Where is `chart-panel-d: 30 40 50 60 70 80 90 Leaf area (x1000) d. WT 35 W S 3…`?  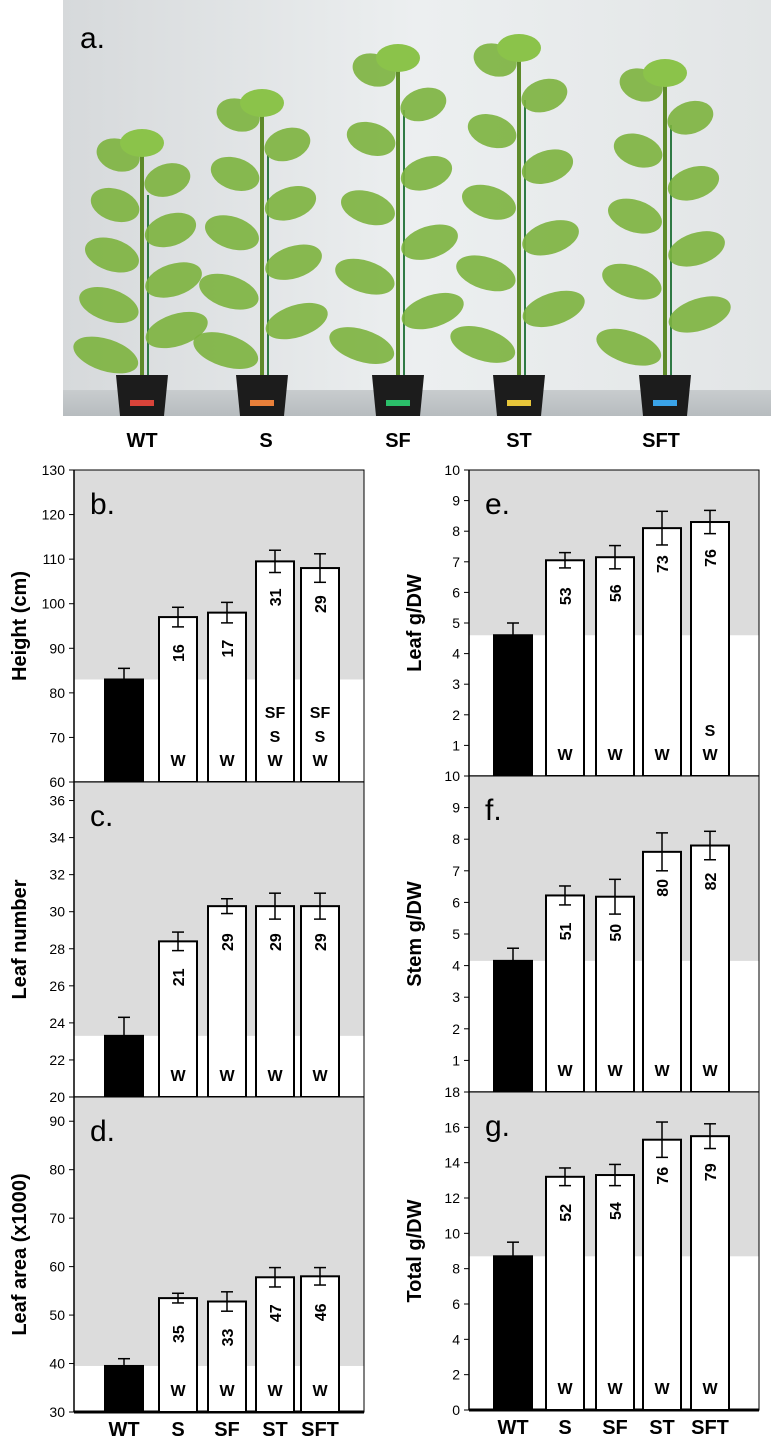
chart-panel-d: 30 40 50 60 70 80 90 Leaf area (x1000) d. WT 35 W S 3… is located at coordinates (187, 1268).